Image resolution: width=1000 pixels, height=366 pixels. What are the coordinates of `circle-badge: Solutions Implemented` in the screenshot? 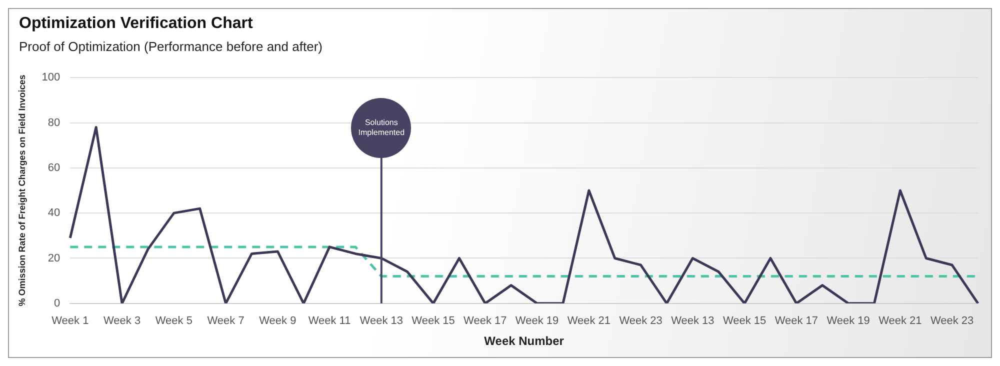 It's located at (381, 128).